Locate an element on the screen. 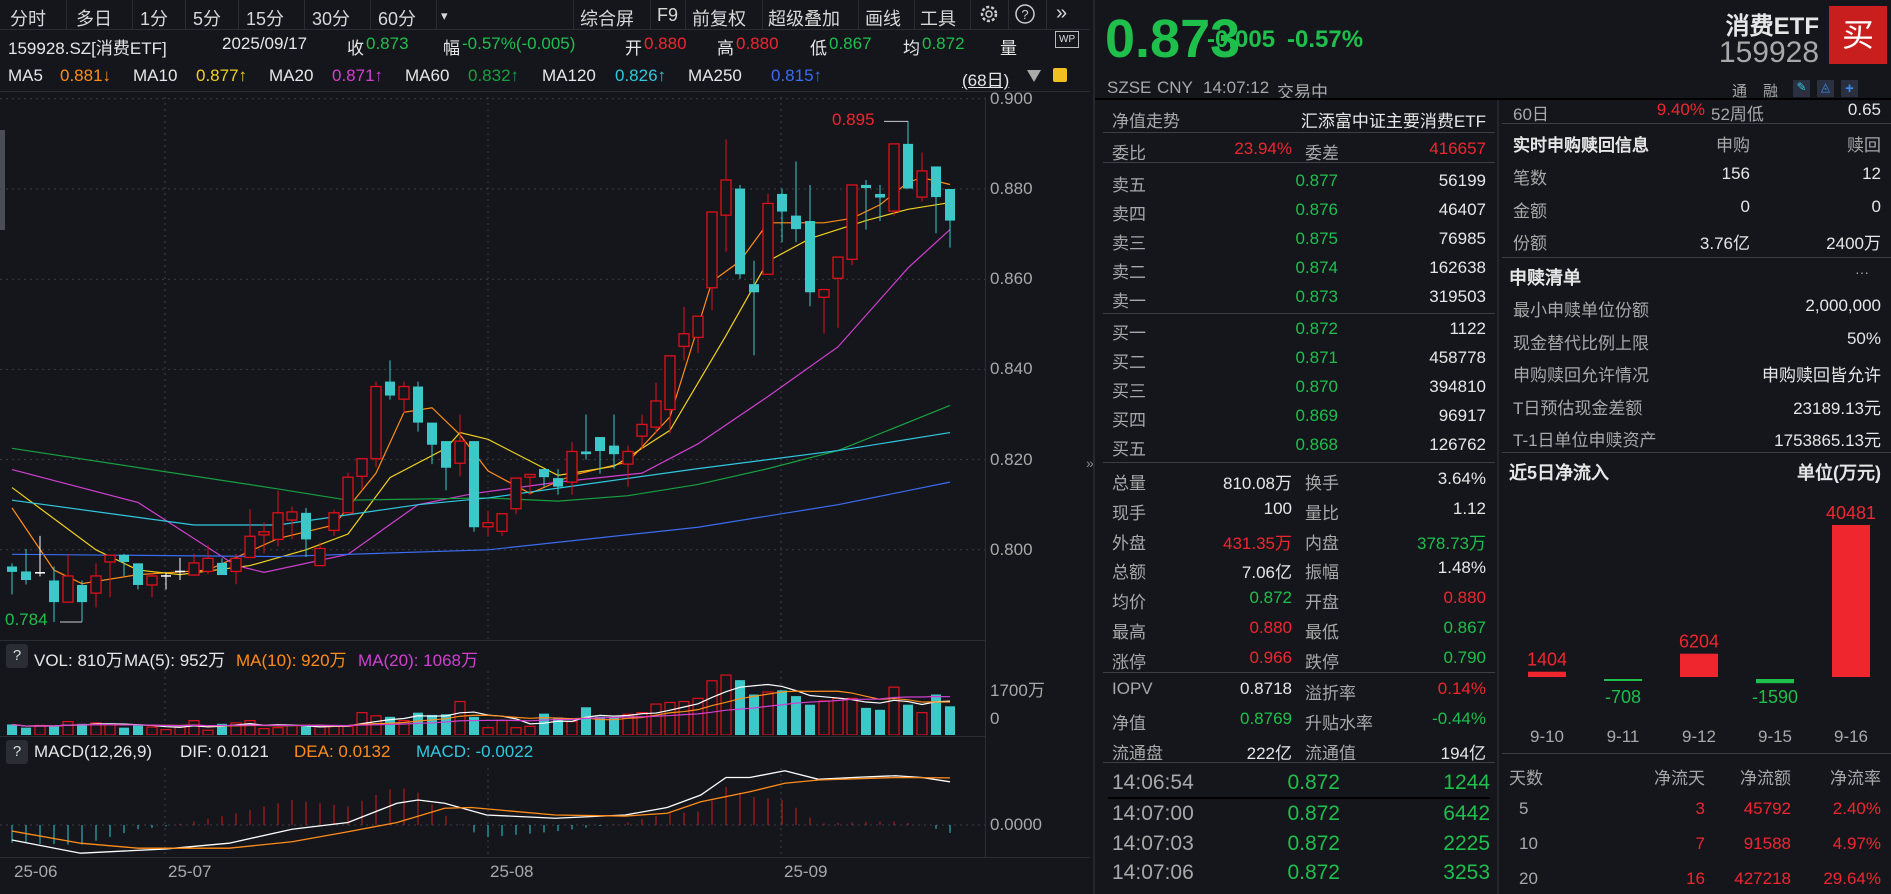 The width and height of the screenshot is (1891, 894). stat-row-label: 总量 is located at coordinates (1129, 483).